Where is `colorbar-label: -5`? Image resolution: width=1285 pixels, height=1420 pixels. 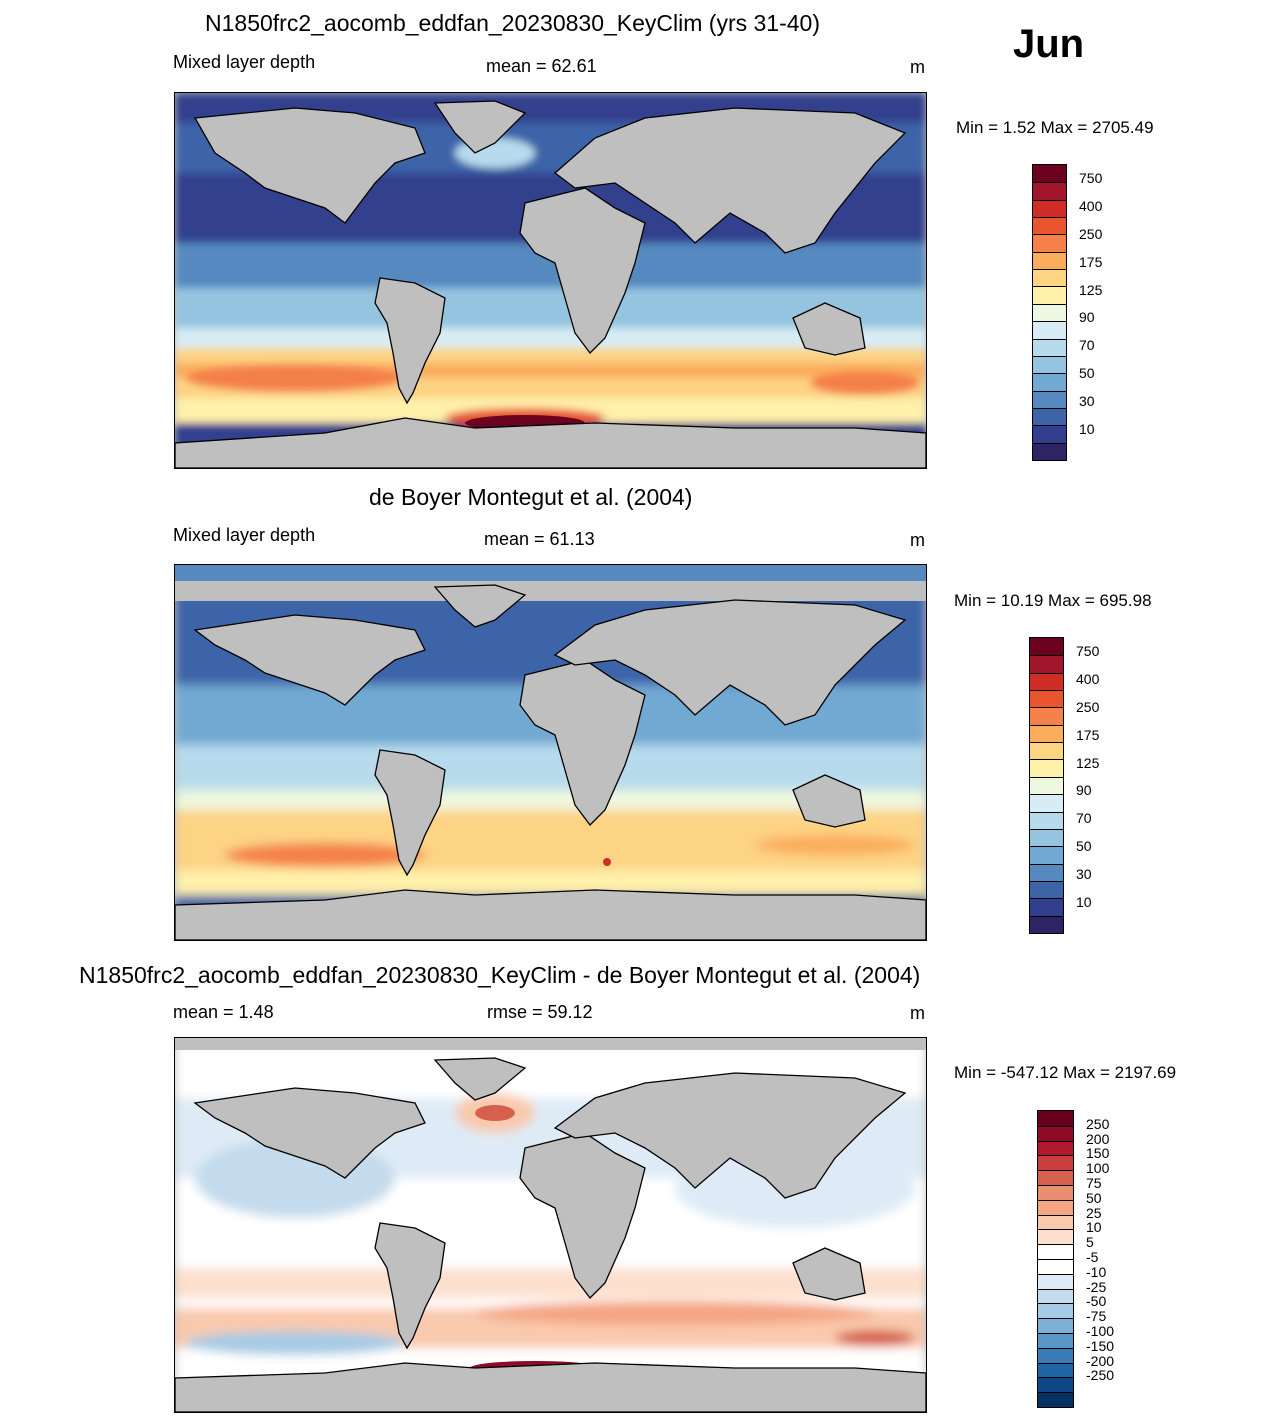
colorbar-label: -5 is located at coordinates (1092, 1257).